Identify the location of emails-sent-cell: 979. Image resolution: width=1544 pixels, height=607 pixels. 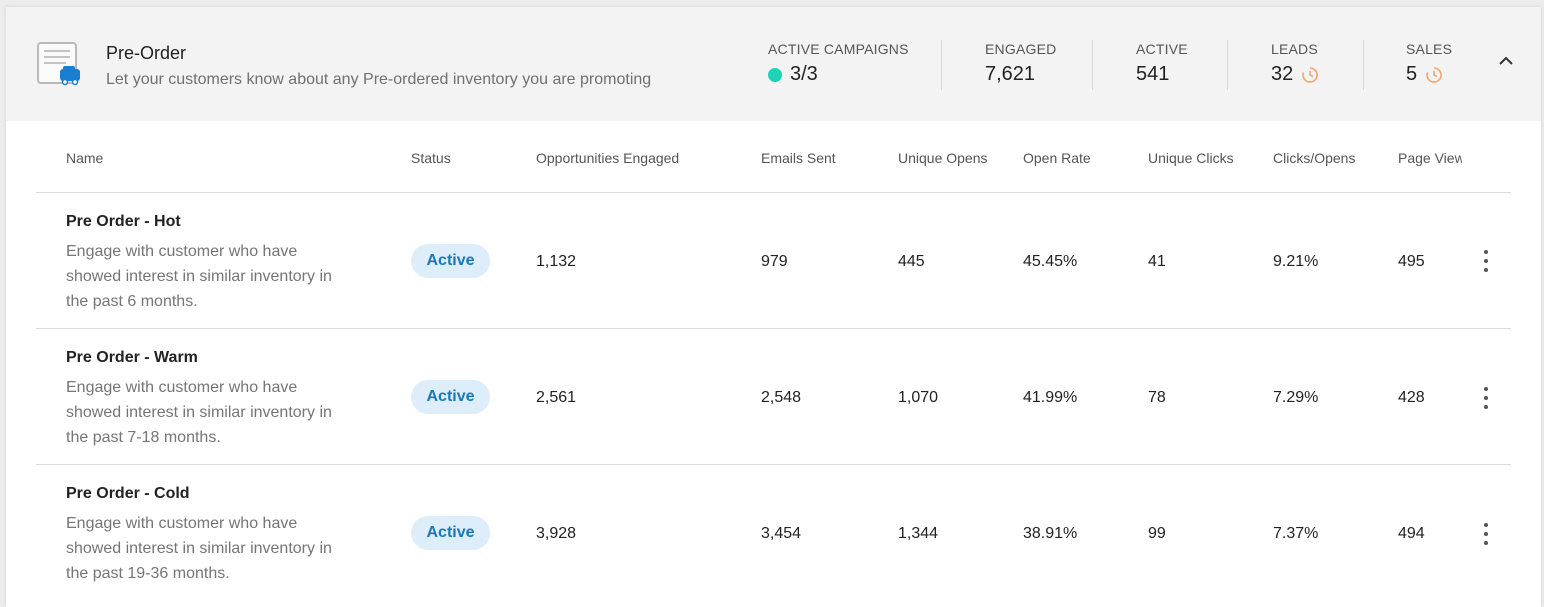
(774, 261).